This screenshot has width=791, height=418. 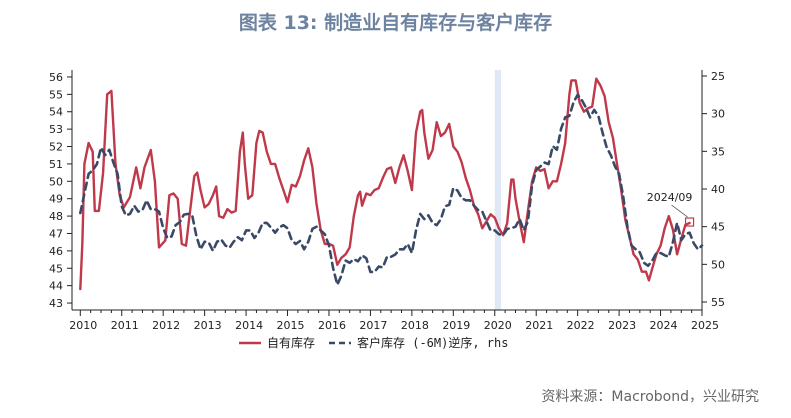 What do you see at coordinates (83, 325) in the screenshot?
I see `x-tick-label: 2010` at bounding box center [83, 325].